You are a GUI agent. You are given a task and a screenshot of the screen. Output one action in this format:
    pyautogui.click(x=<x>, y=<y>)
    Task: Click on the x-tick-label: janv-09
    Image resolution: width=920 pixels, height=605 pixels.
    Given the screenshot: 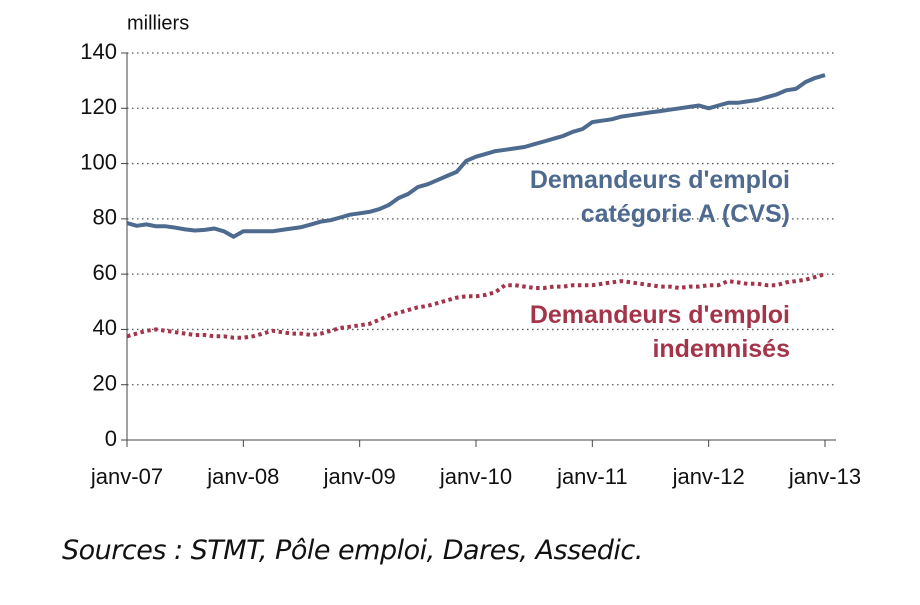 What is the action you would take?
    pyautogui.click(x=359, y=476)
    